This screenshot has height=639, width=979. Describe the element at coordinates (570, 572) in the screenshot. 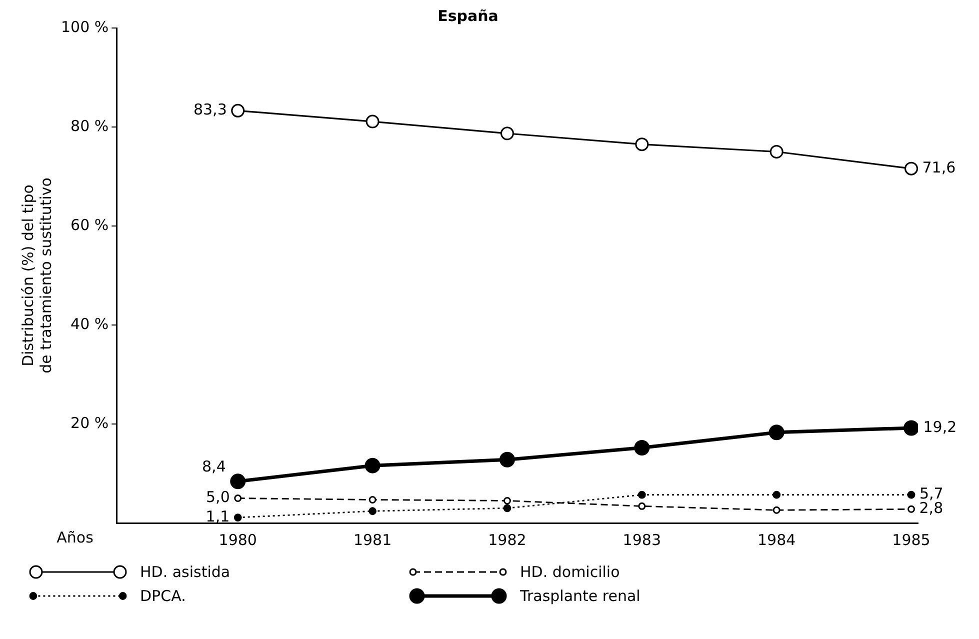

I see `legend-label: HD. domicilio` at that location.